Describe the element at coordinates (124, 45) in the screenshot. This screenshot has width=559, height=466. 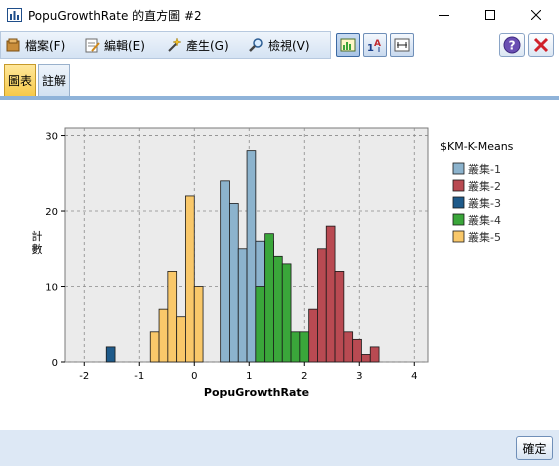
I see `menu-edit-label: 編輯(E)` at that location.